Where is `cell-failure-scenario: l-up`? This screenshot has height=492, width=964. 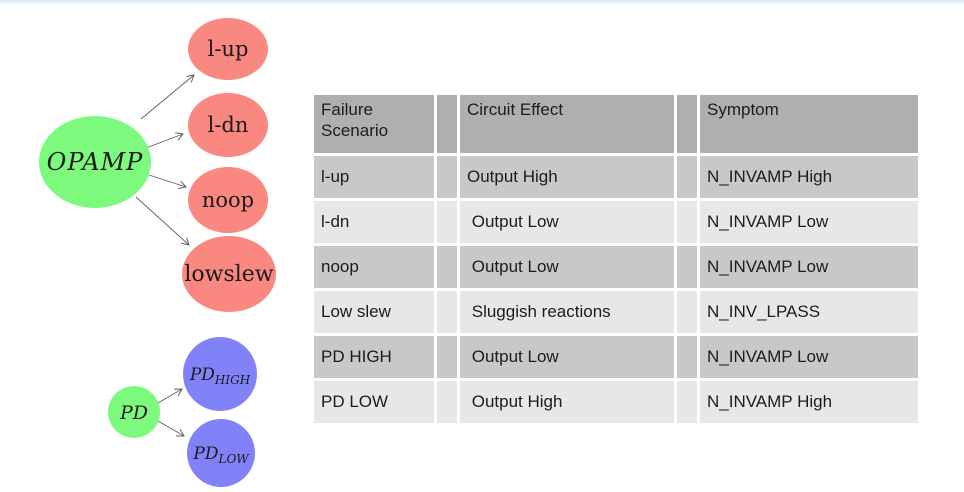
cell-failure-scenario: l-up is located at coordinates (374, 177).